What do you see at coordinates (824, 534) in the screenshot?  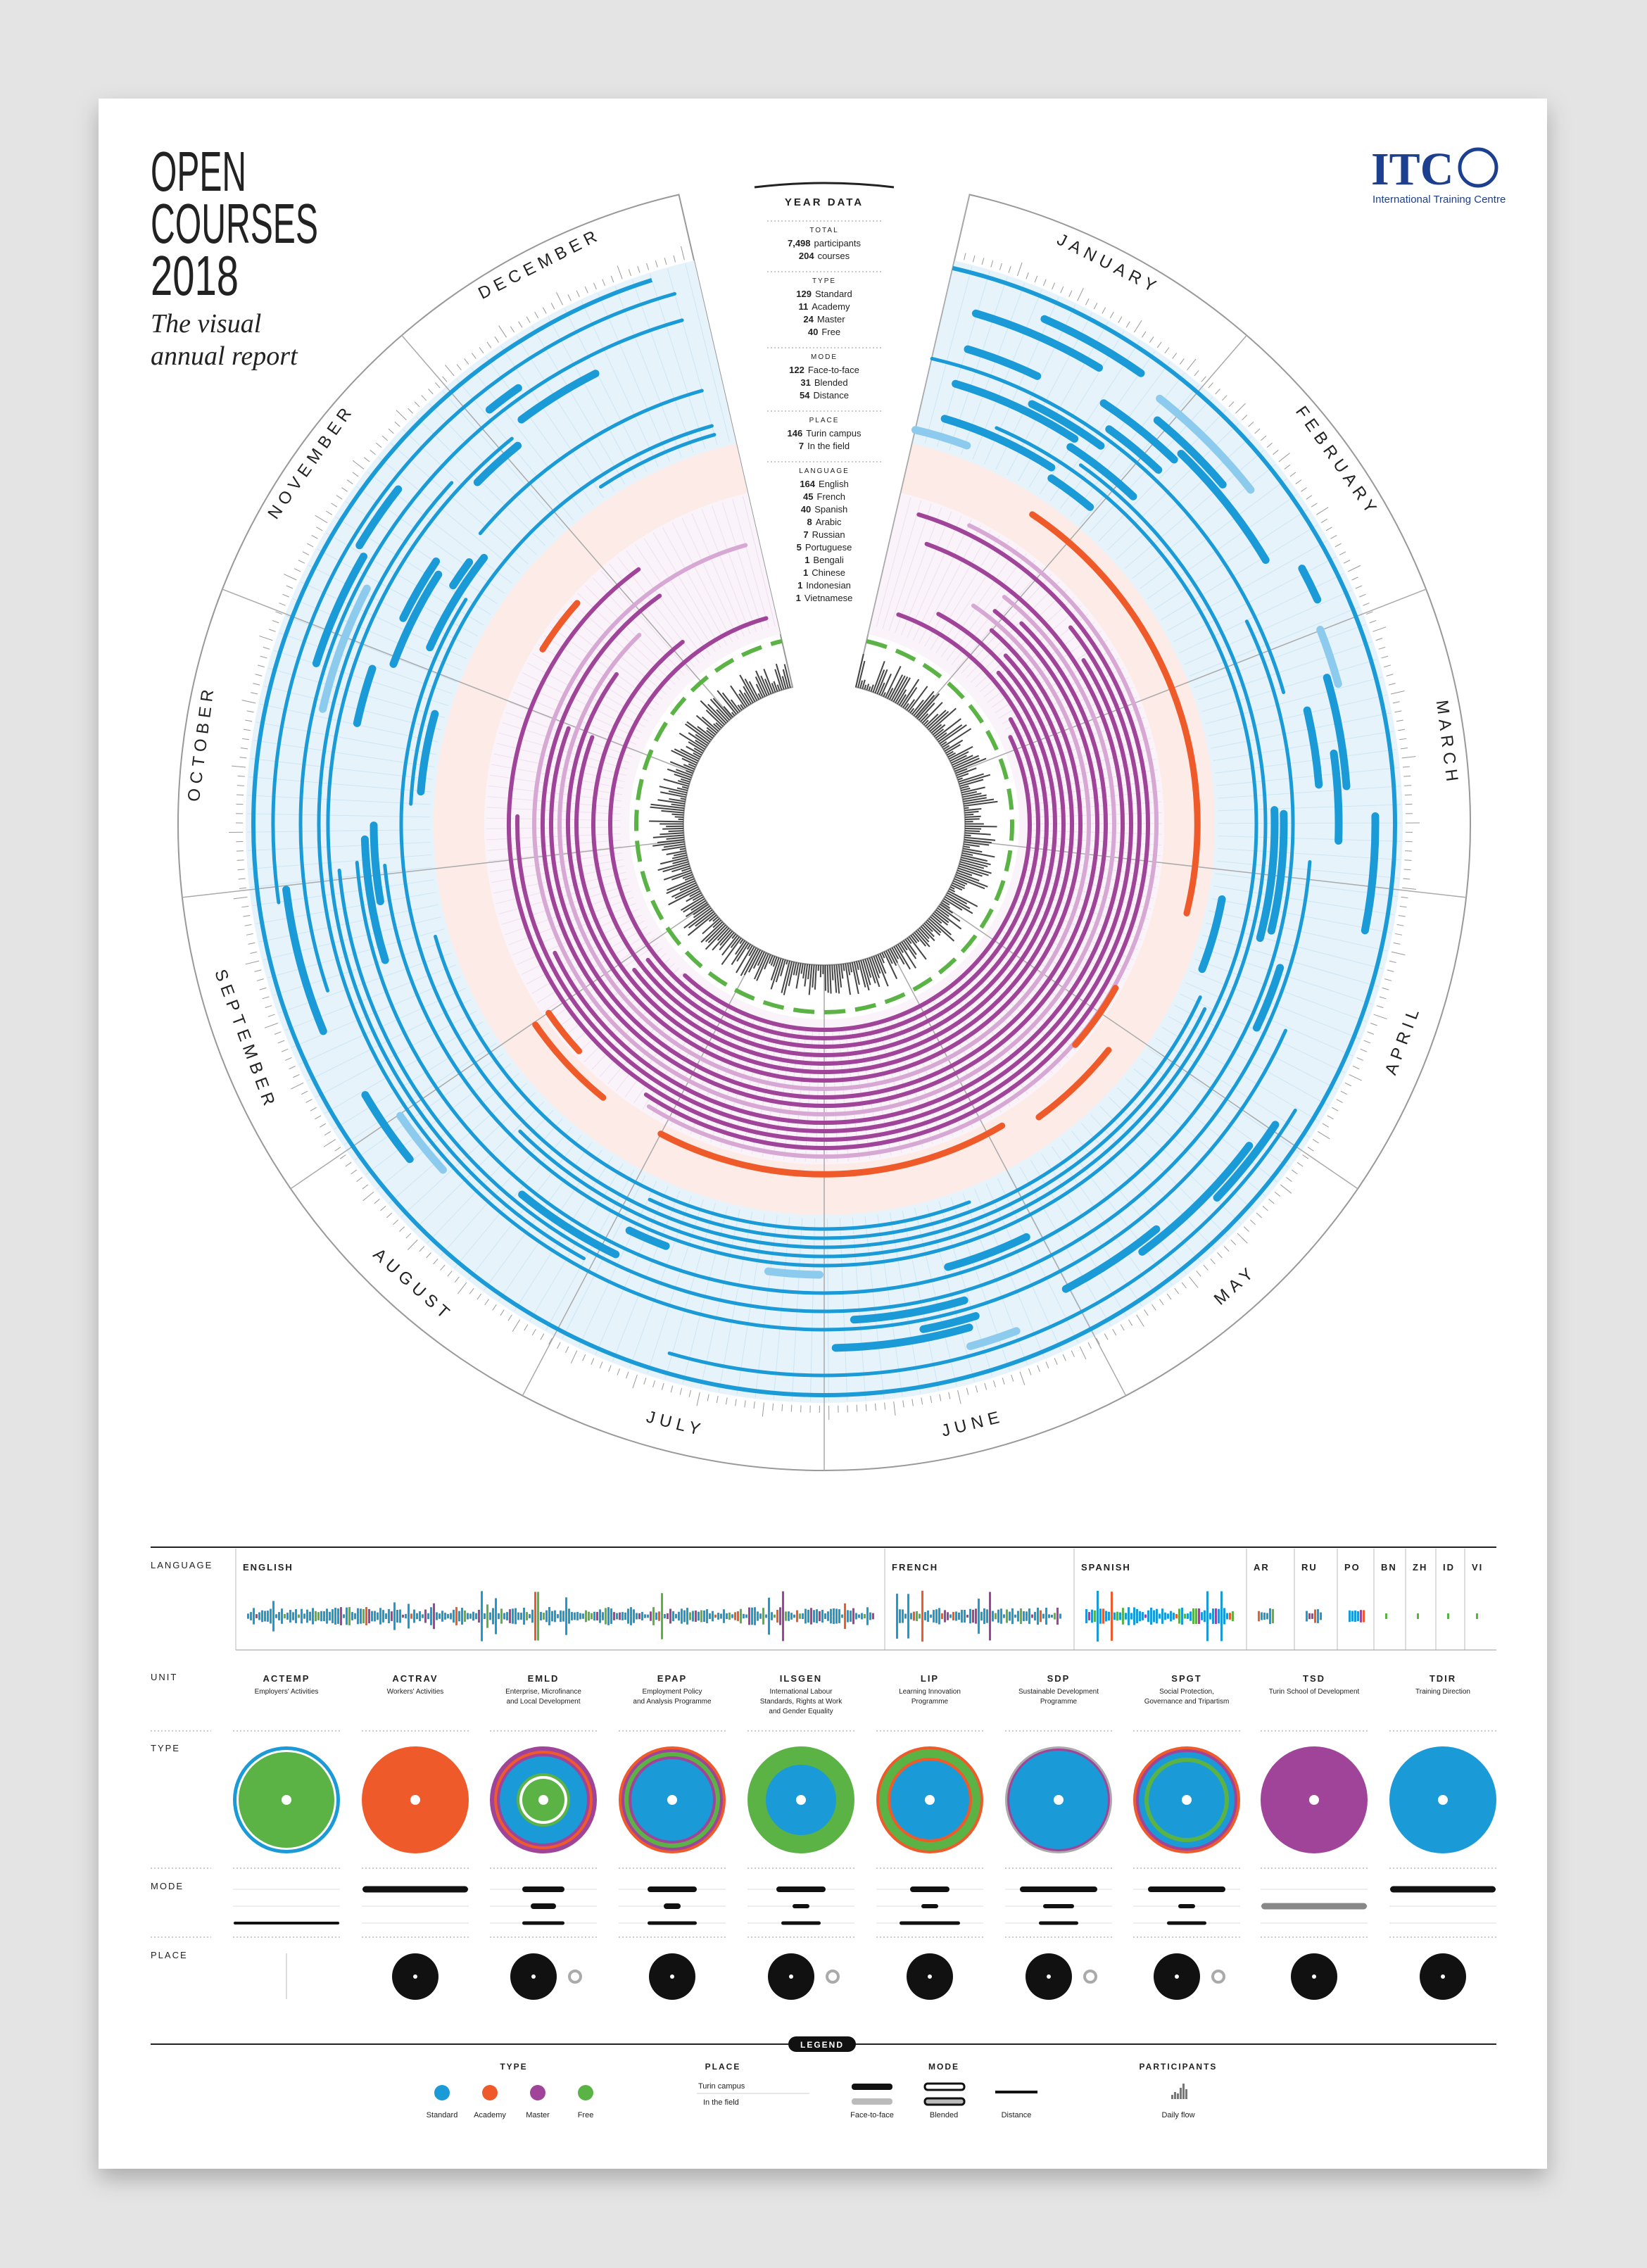 I see `year-stat: 7 Russian` at bounding box center [824, 534].